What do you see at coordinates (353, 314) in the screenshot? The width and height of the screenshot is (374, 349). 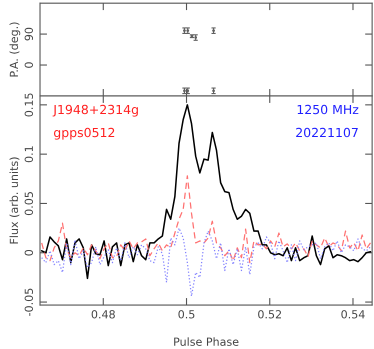 I see `x-tick-label: 0.54` at bounding box center [353, 314].